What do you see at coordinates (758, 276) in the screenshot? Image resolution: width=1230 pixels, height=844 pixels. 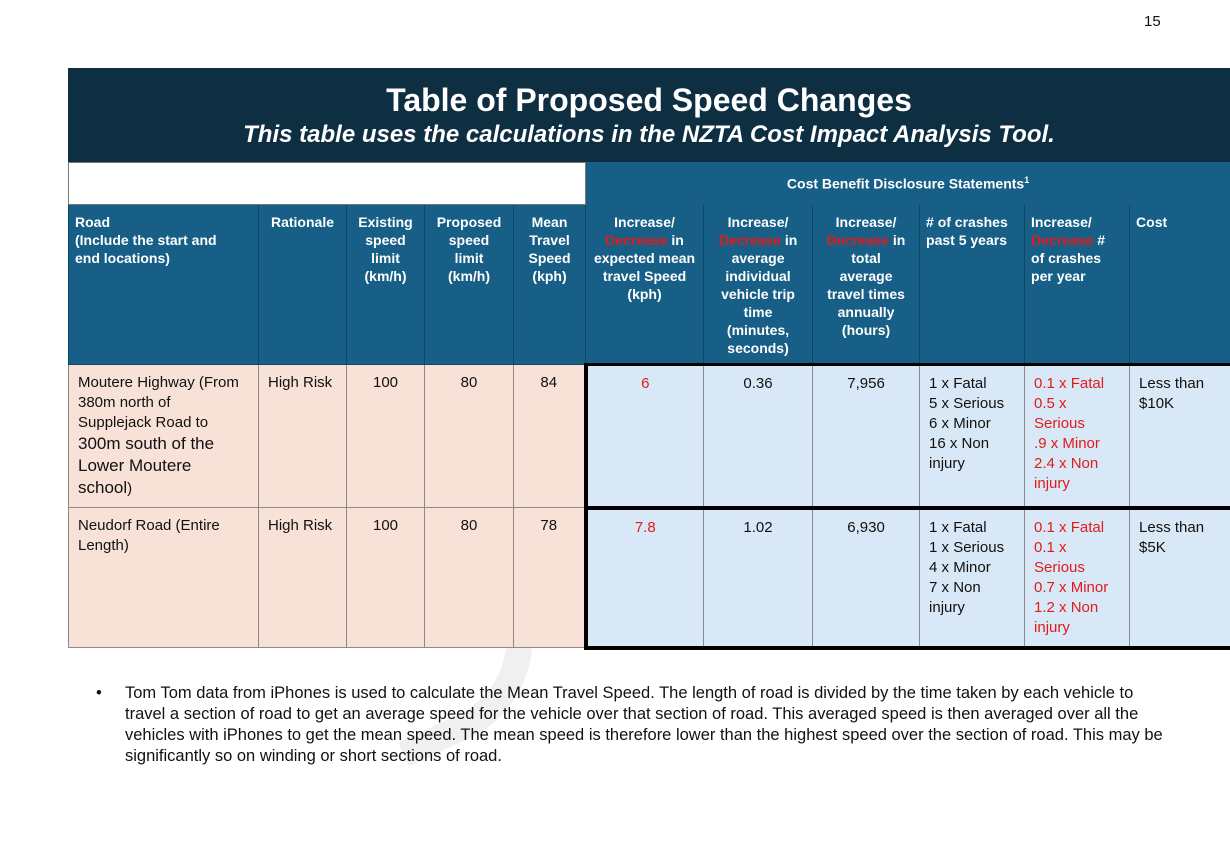 I see `header-line: individual` at bounding box center [758, 276].